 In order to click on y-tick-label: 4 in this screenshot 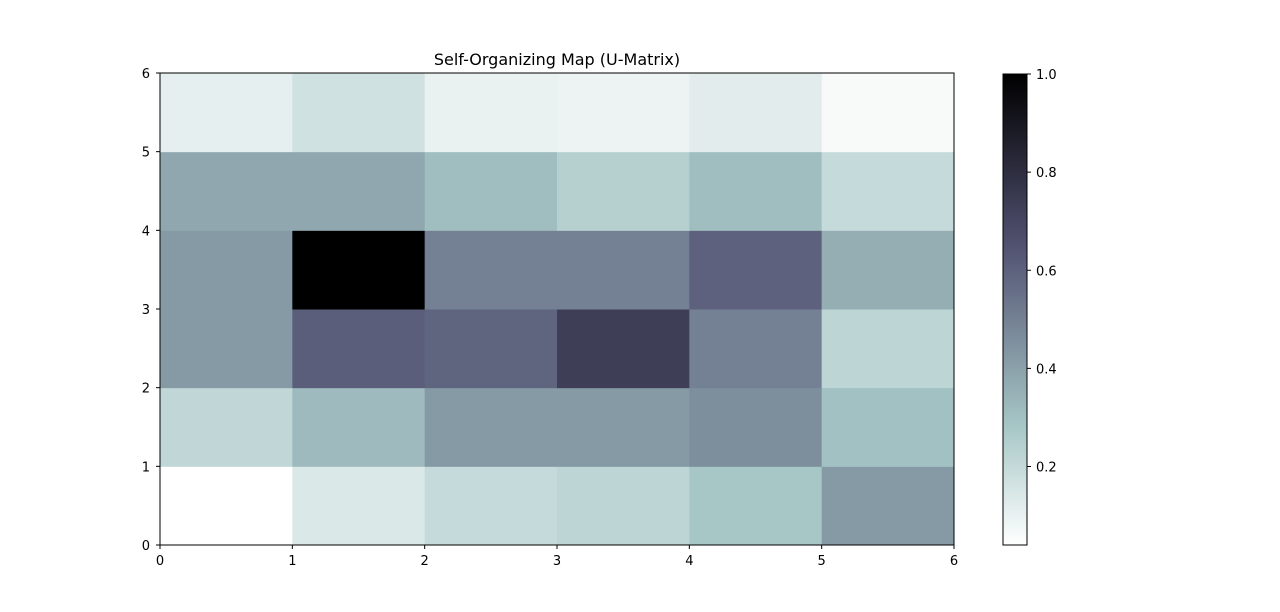, I will do `click(146, 231)`.